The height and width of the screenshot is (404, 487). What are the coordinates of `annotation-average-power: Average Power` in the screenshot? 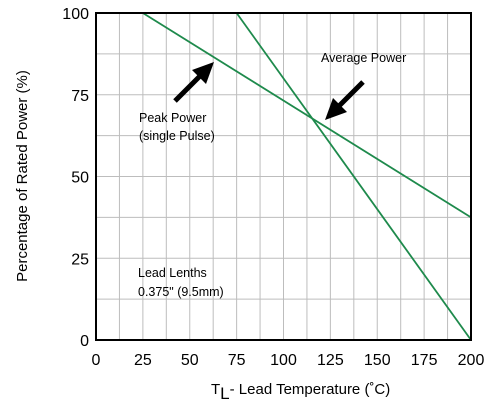 It's located at (363, 58).